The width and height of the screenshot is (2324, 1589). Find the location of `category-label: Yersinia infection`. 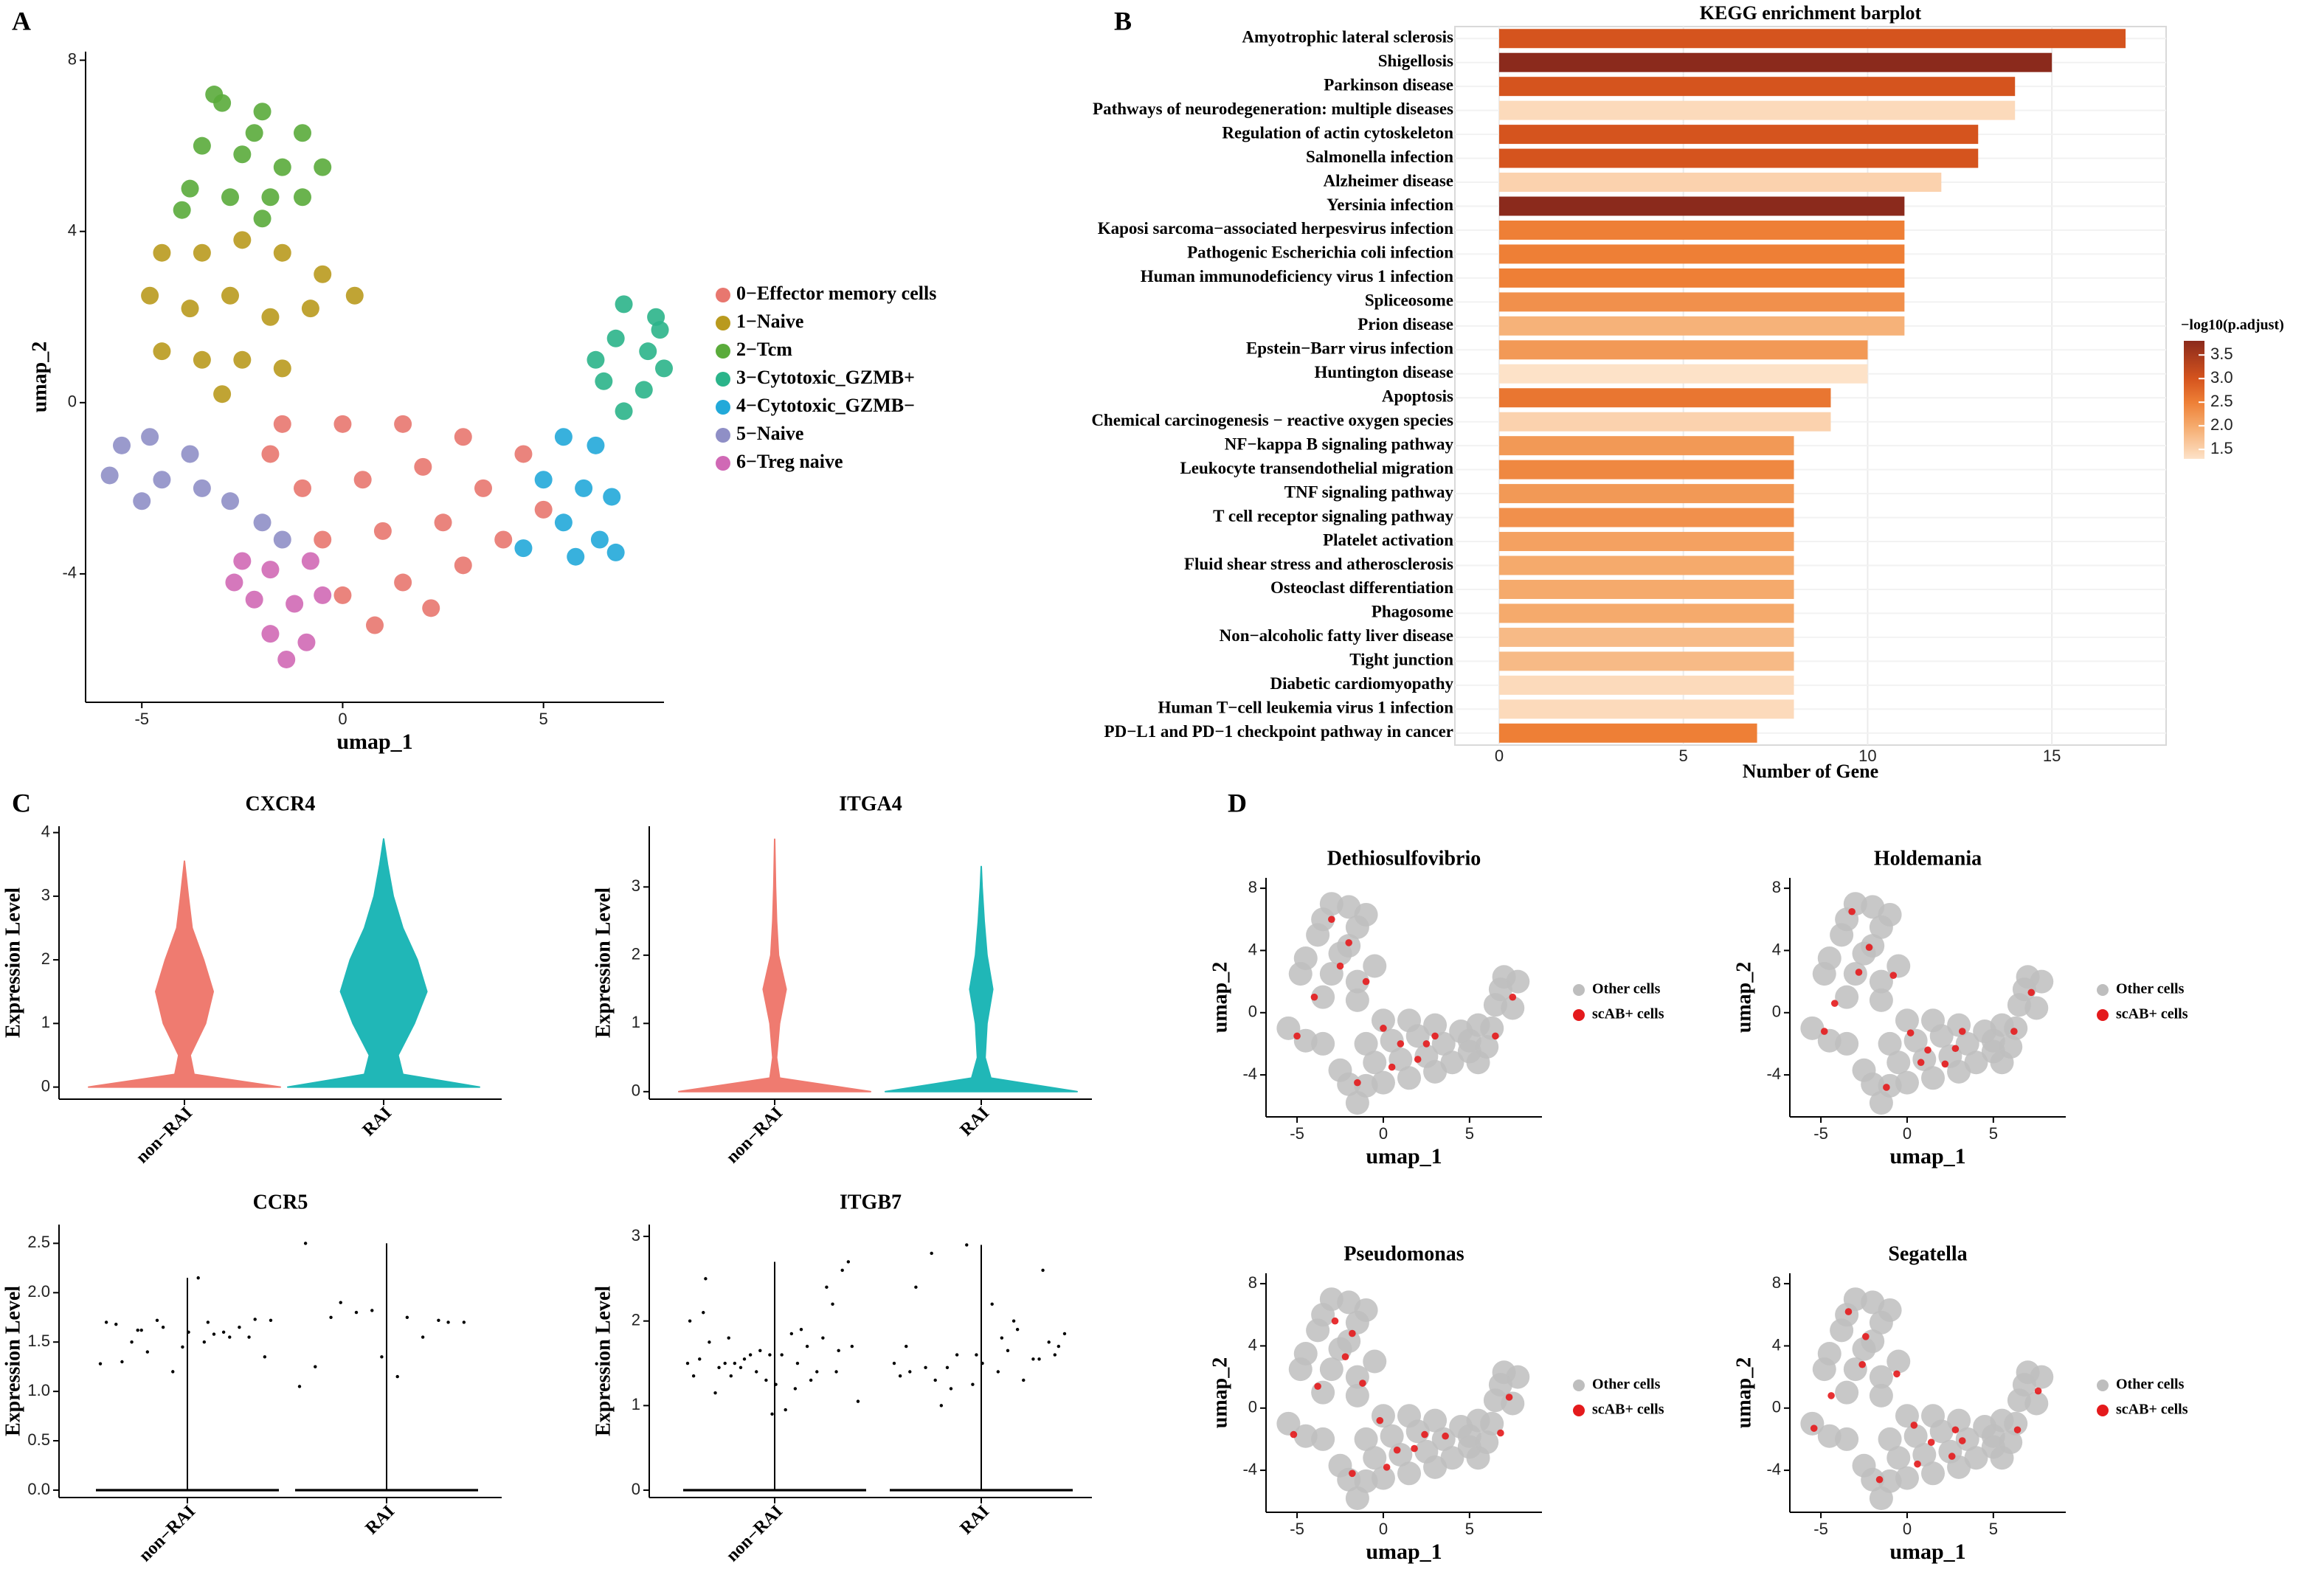

category-label: Yersinia infection is located at coordinates (1390, 205).